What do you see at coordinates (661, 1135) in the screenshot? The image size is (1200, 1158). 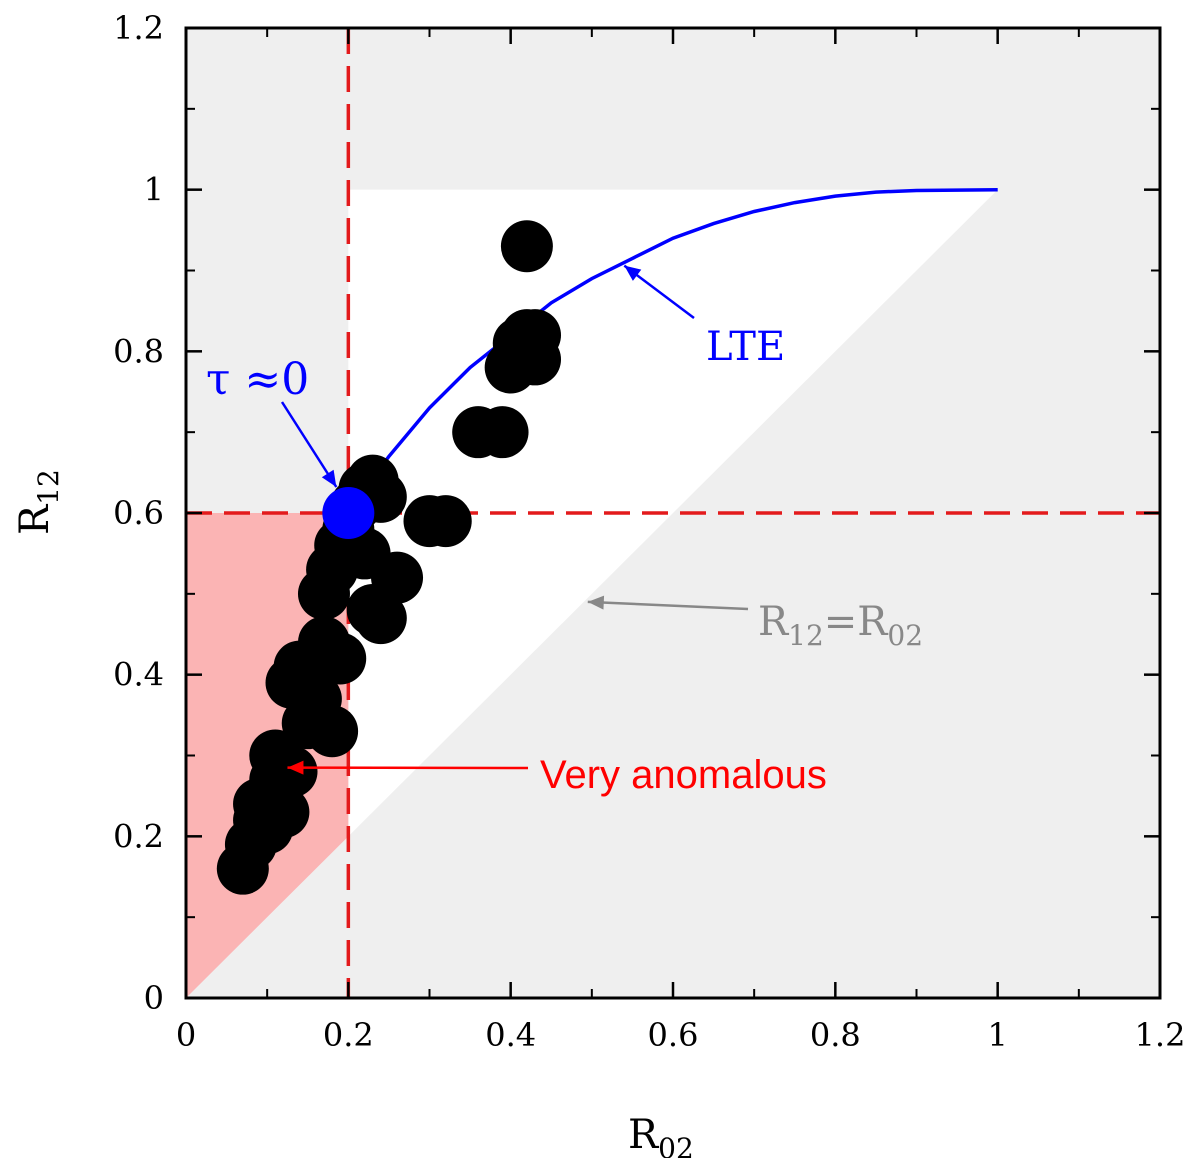 I see `x-axis-title: R02` at bounding box center [661, 1135].